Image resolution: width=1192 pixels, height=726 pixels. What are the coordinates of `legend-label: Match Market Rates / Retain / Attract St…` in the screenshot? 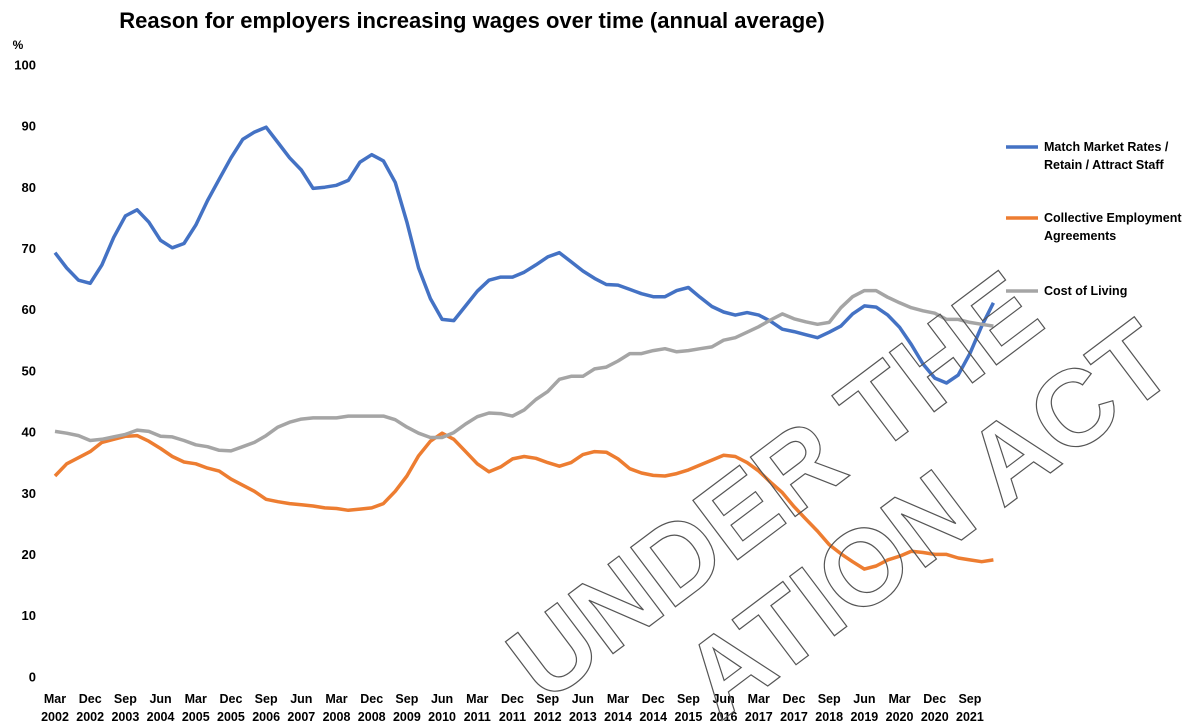 It's located at (1106, 156).